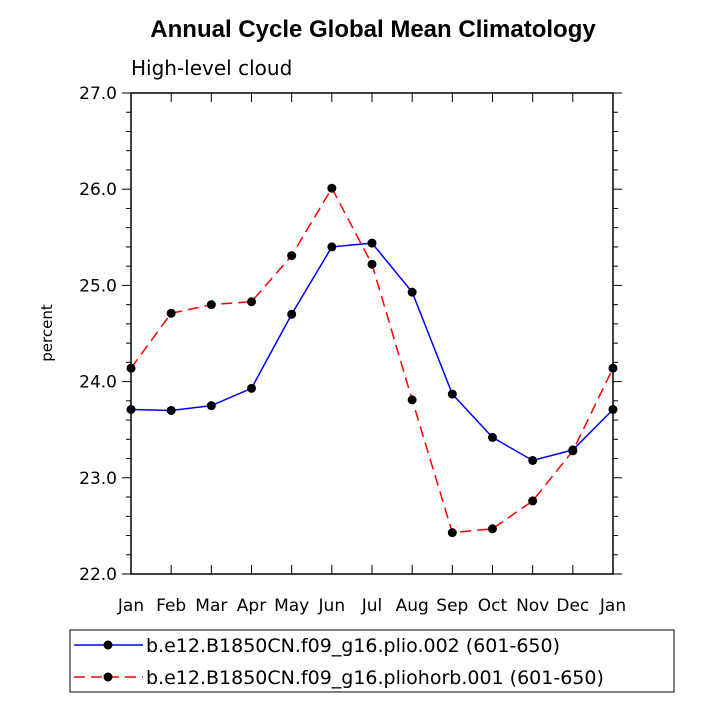  Describe the element at coordinates (47, 333) in the screenshot. I see `y-axis-label: percent` at that location.